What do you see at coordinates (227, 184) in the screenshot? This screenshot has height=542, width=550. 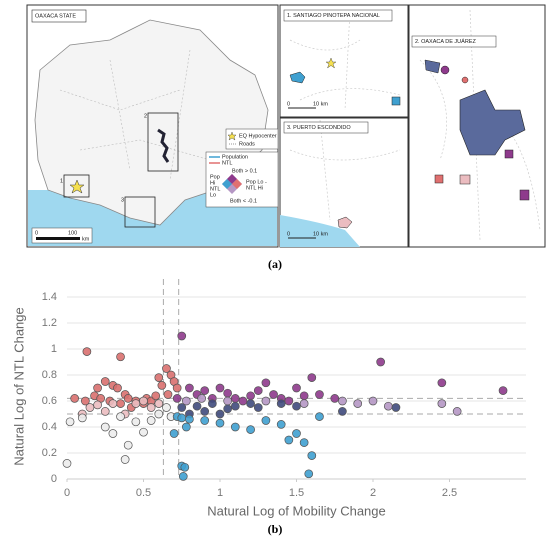 I see `bivariate-key` at bounding box center [227, 184].